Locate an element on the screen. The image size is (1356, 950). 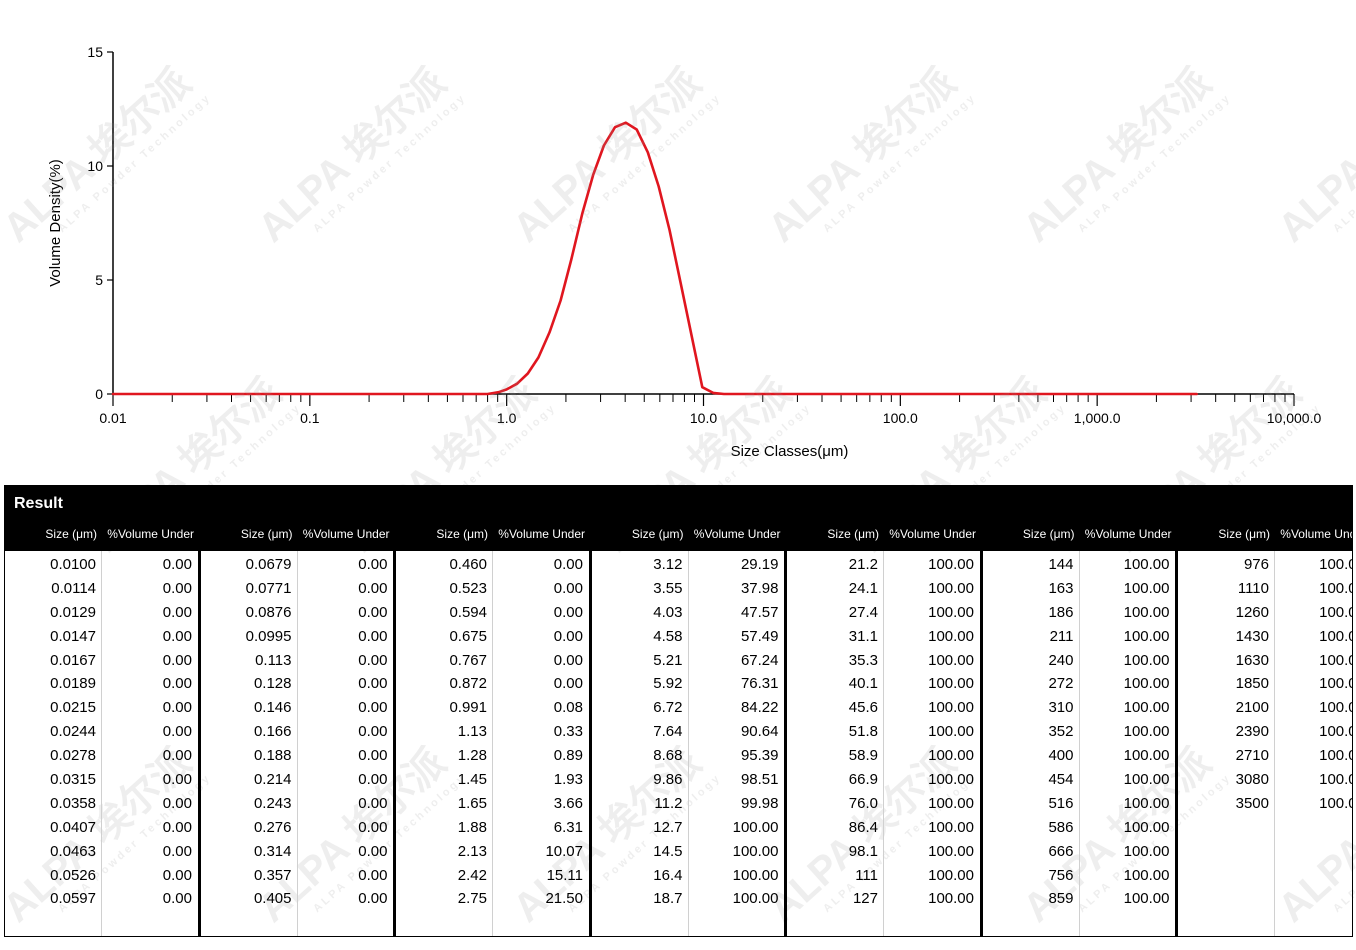
size-cell: 4.58 is located at coordinates (668, 636).